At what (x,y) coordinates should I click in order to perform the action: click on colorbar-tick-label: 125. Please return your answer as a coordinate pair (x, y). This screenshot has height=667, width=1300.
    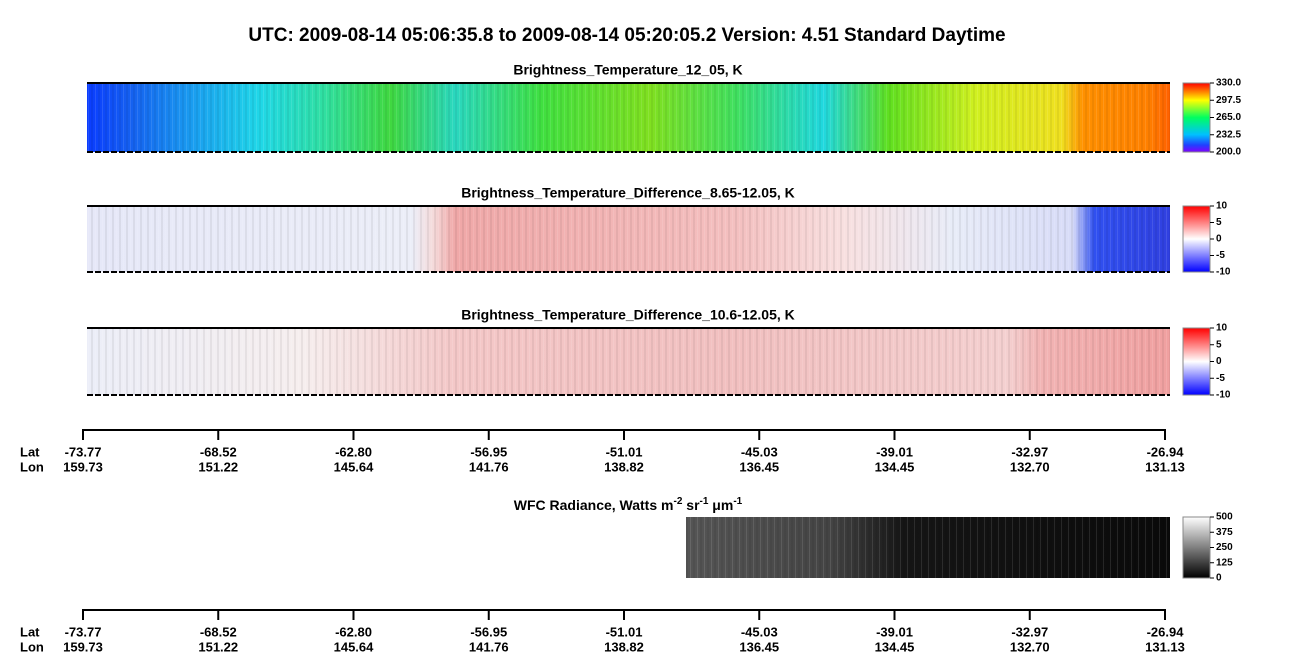
    Looking at the image, I should click on (1224, 562).